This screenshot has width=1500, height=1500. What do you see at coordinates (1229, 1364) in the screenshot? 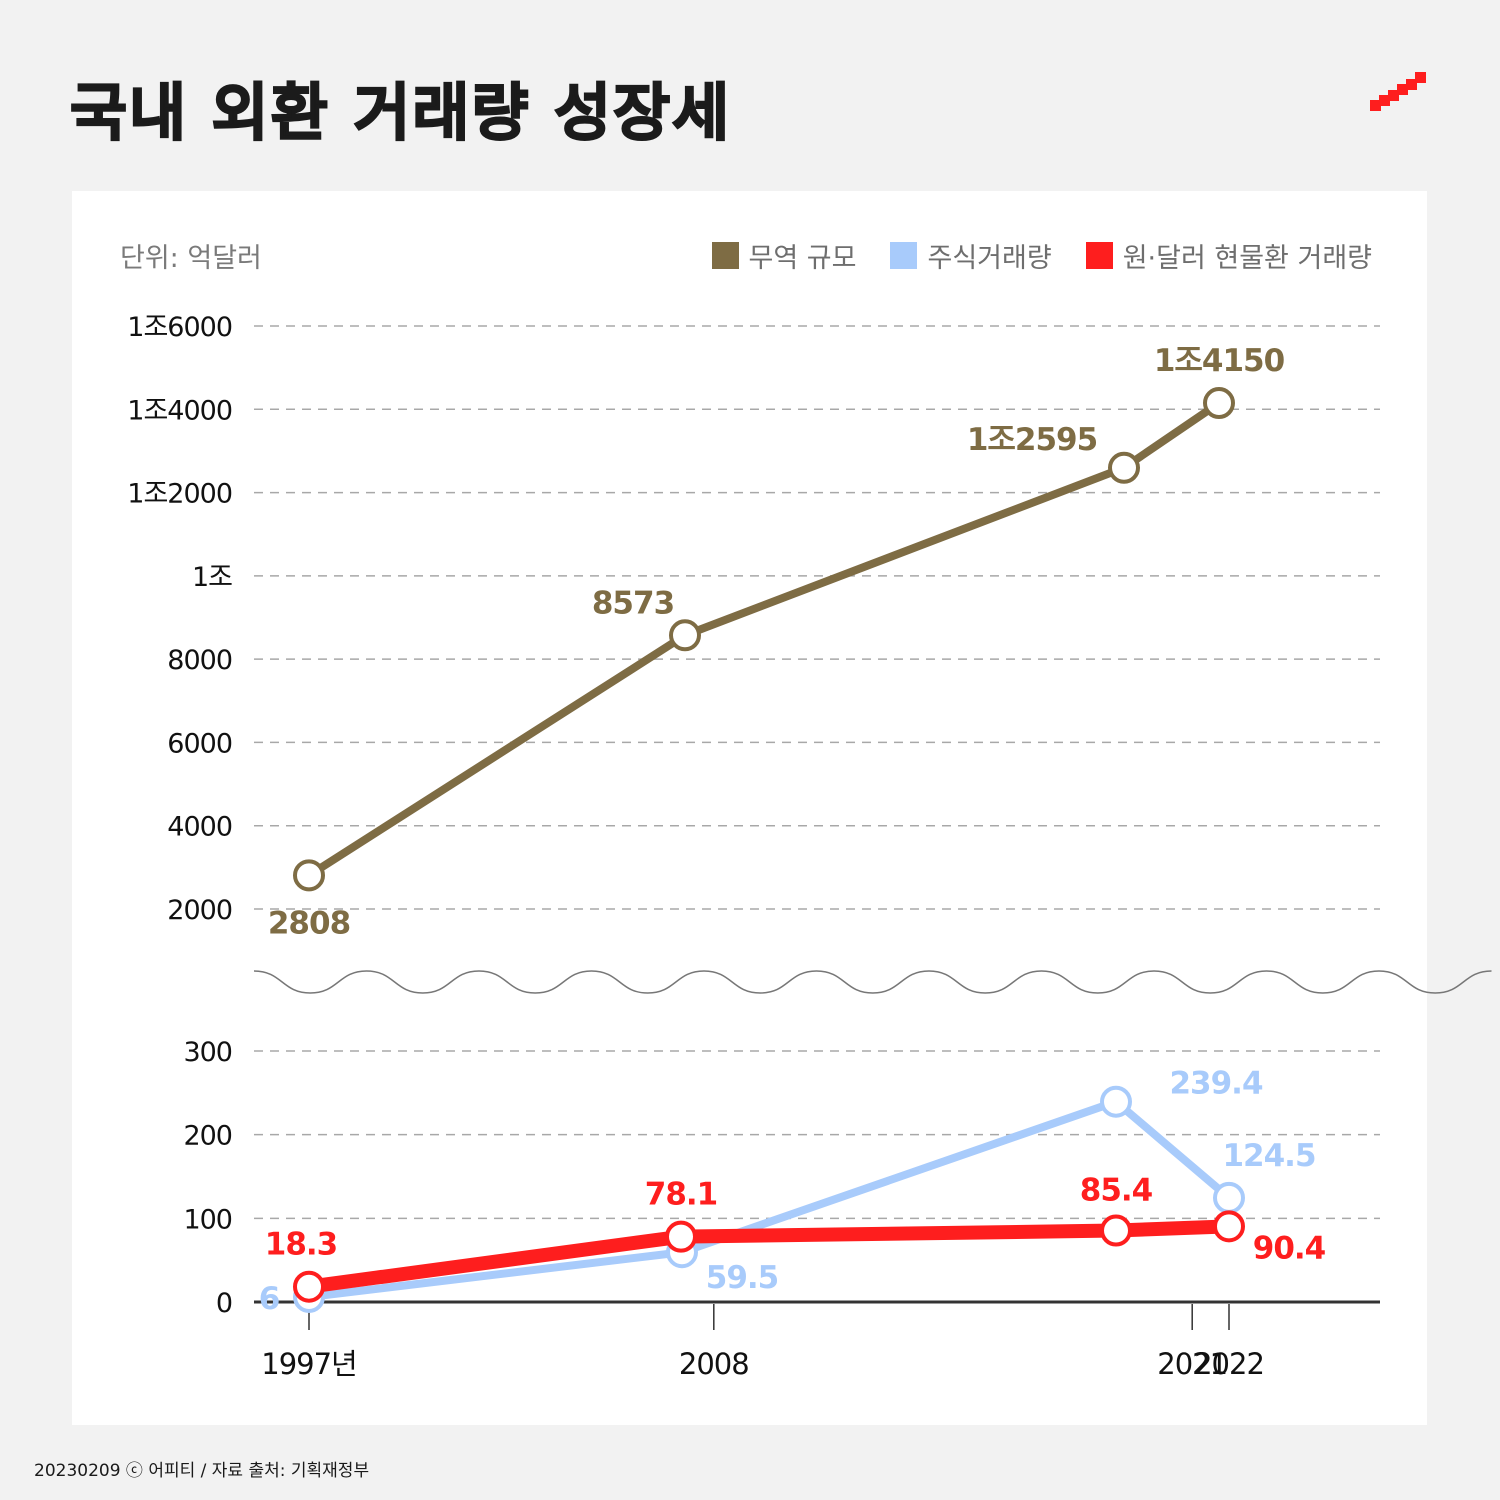
I see `x-tick-label: 2022` at bounding box center [1229, 1364].